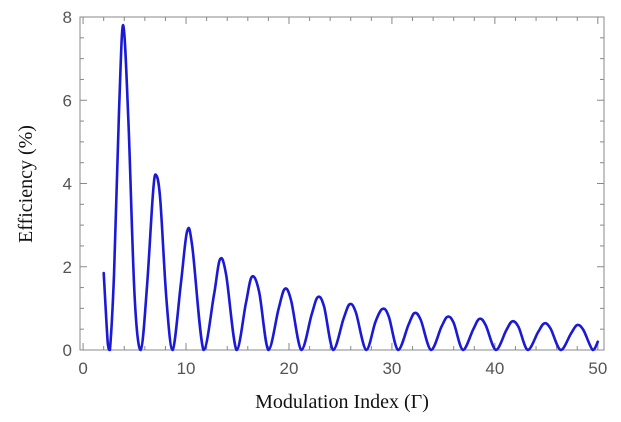 Image resolution: width=621 pixels, height=422 pixels. Describe the element at coordinates (597, 368) in the screenshot. I see `x-tick-label: 50` at that location.